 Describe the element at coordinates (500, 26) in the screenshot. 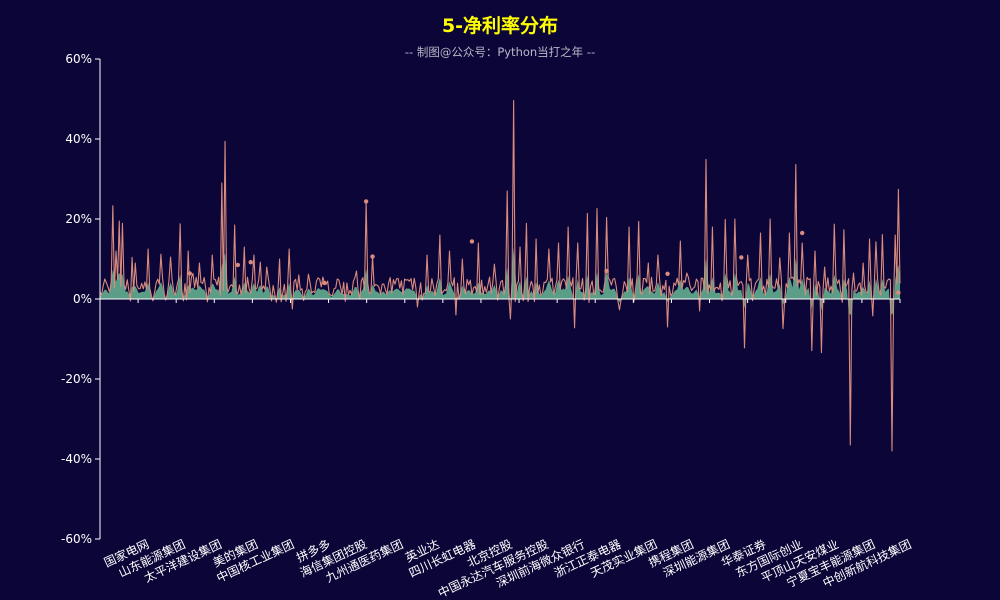

I see `chart-title: 5-净利率分布` at that location.